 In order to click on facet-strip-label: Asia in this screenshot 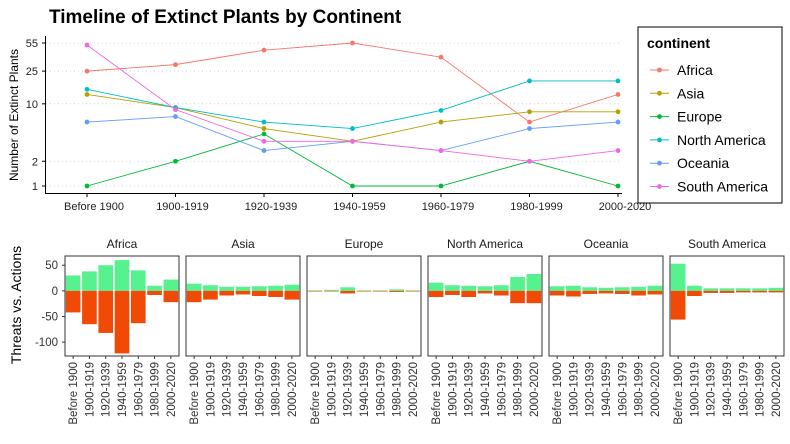, I will do `click(243, 244)`.